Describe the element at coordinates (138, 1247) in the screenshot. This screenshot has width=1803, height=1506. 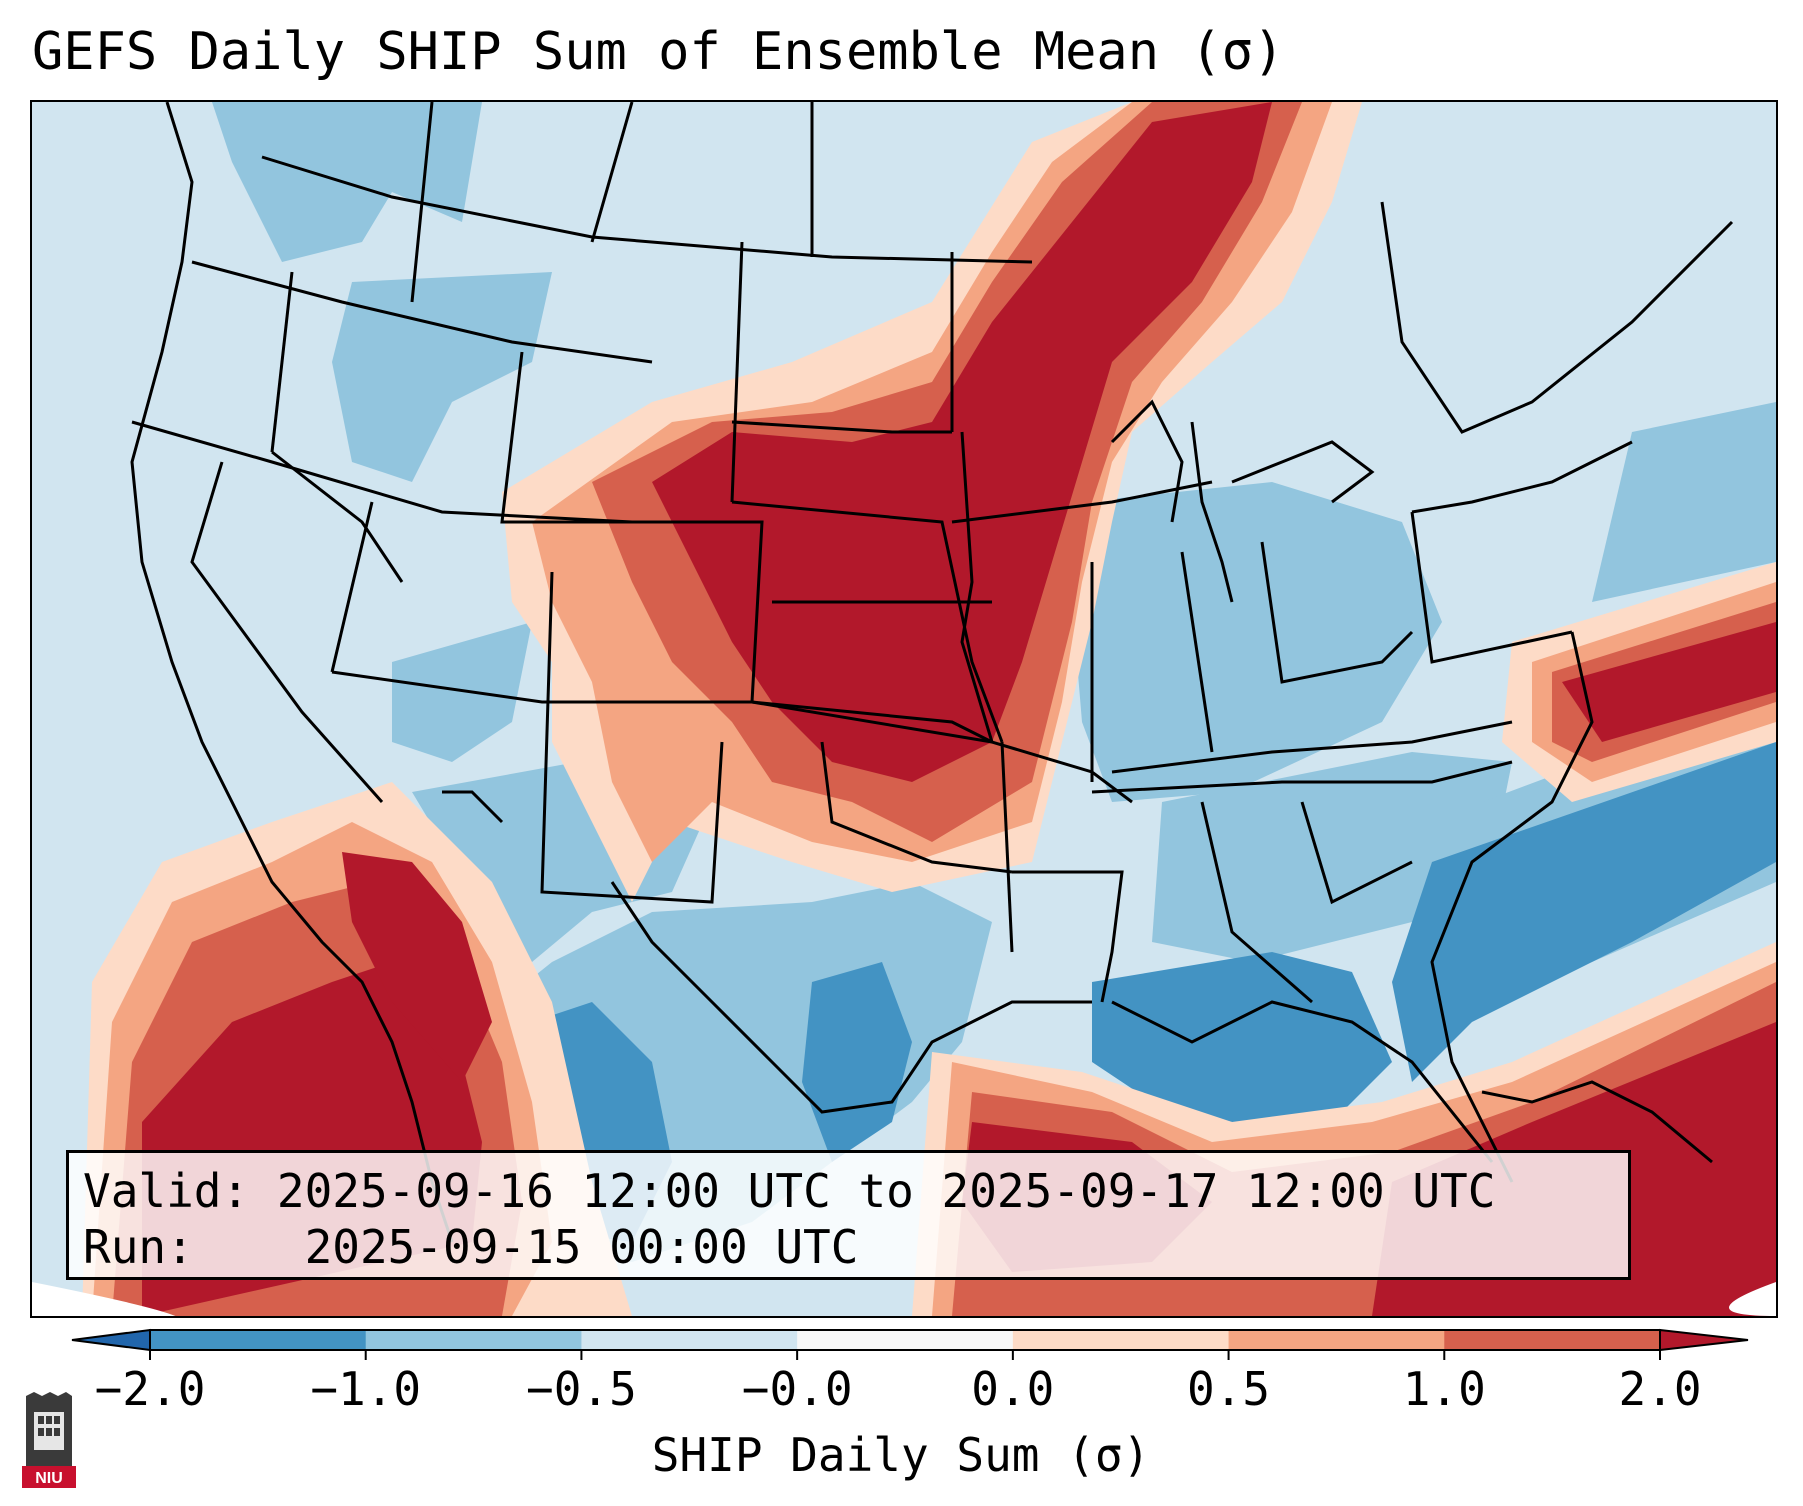
I see `run-label: Run:` at that location.